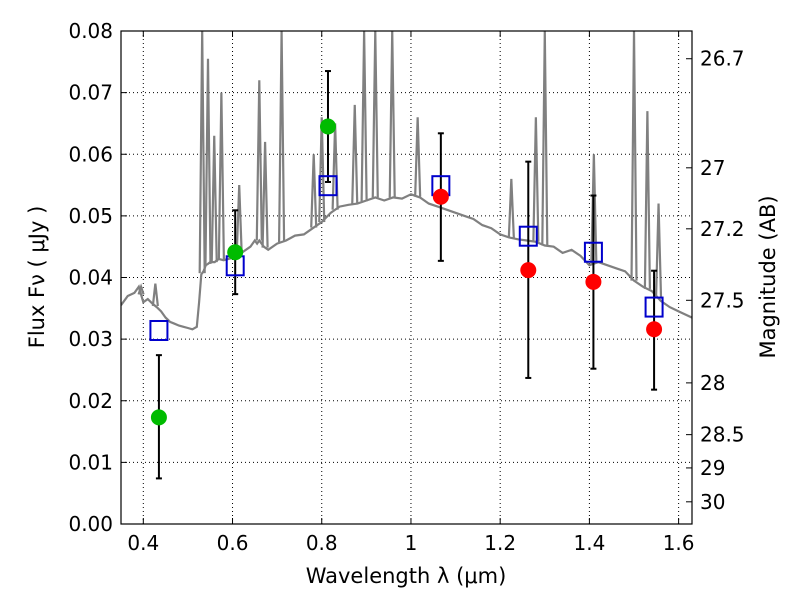  I want to click on x-tick-label: 0.6, so click(233, 543).